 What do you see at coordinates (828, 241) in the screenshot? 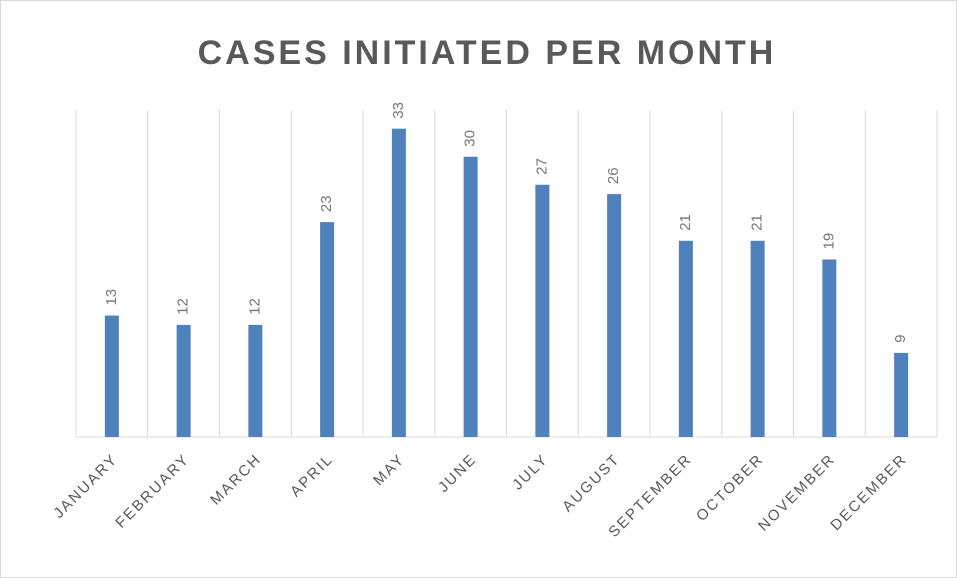
I see `data-label: 19` at bounding box center [828, 241].